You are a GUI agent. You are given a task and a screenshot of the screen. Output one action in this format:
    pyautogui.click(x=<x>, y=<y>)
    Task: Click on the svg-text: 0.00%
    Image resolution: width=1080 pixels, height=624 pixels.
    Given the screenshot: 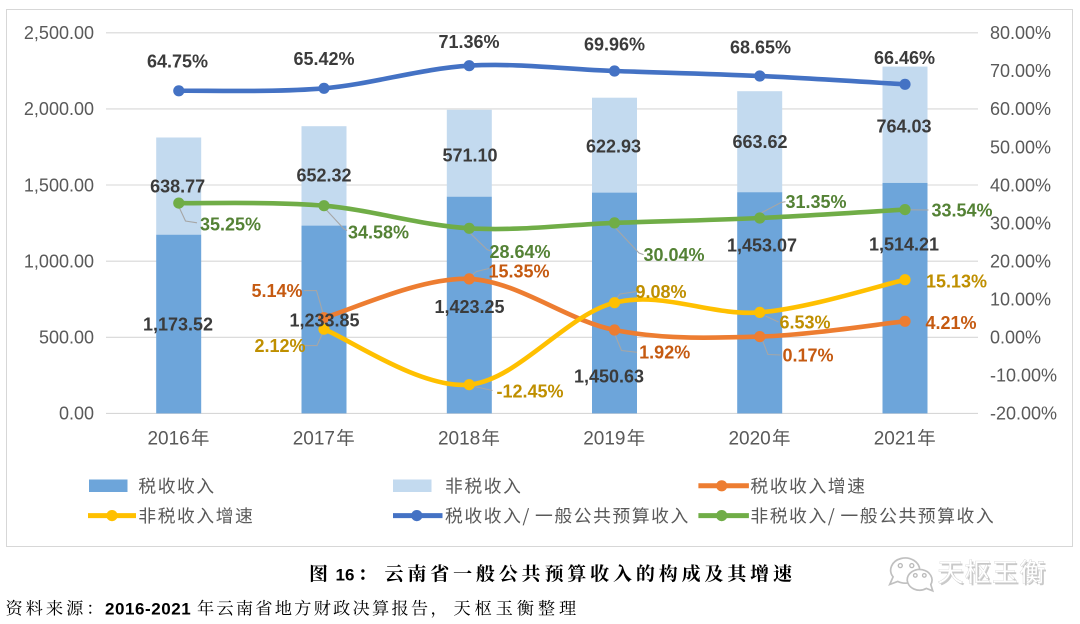 What is the action you would take?
    pyautogui.click(x=1015, y=338)
    